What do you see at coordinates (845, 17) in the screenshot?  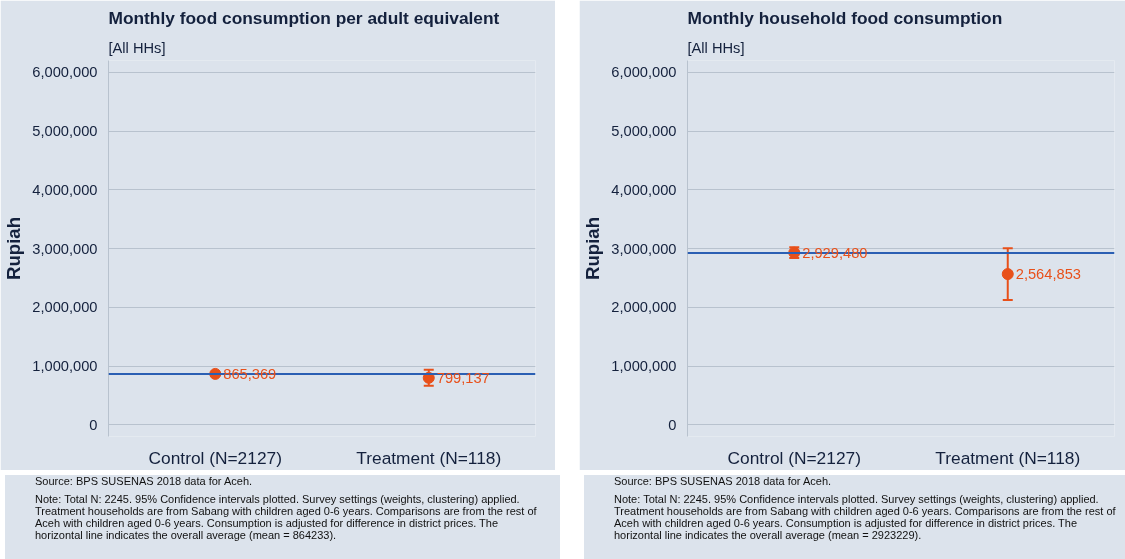 I see `chart-title: Monthly household food consumption` at bounding box center [845, 17].